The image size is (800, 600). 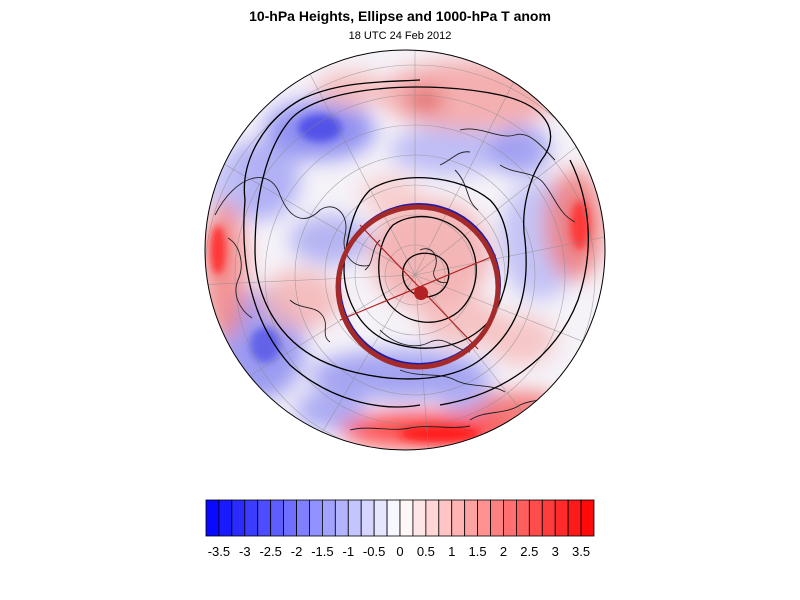 What do you see at coordinates (451, 551) in the screenshot?
I see `colorbar-tick-label: 1` at bounding box center [451, 551].